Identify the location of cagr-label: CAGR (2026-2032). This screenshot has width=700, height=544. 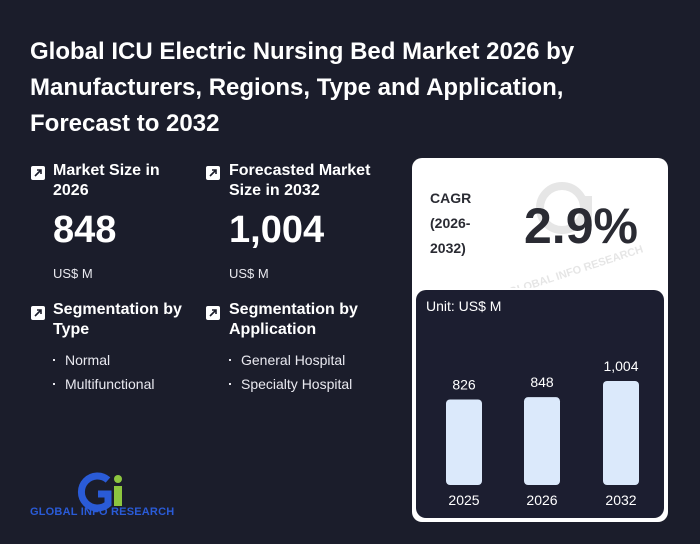
(451, 223).